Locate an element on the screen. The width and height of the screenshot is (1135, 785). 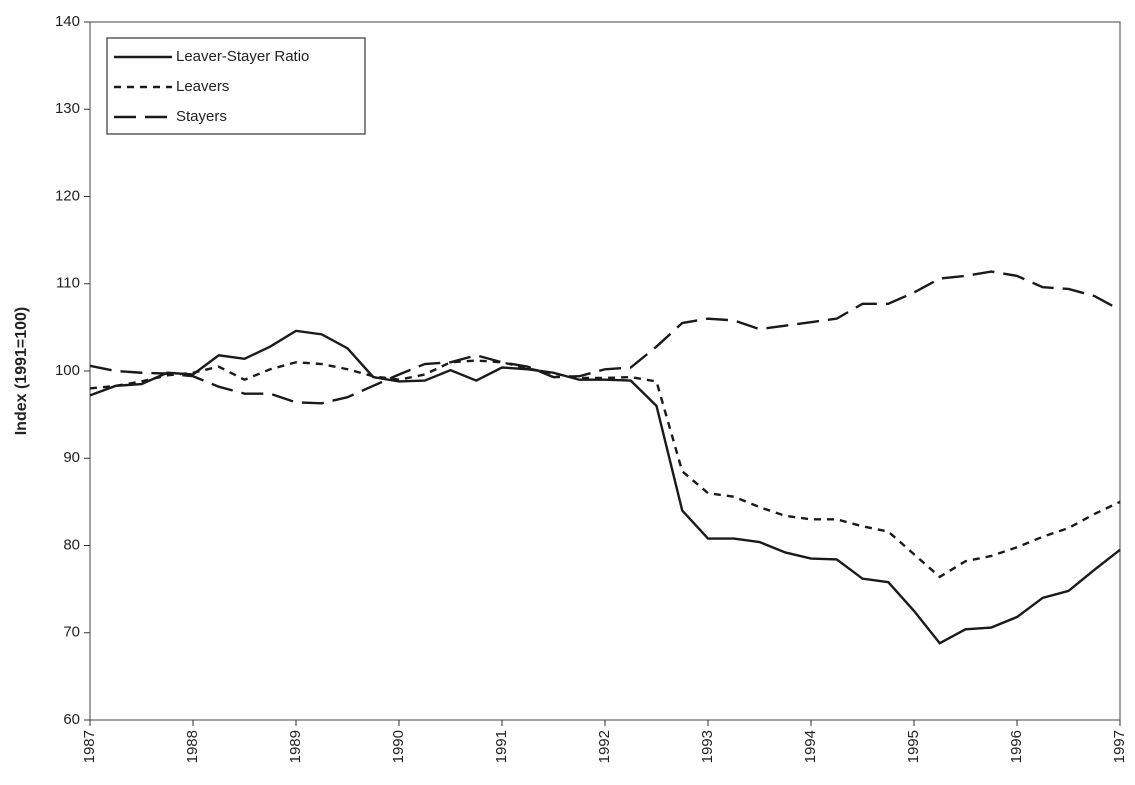
y-tick-label: 100 is located at coordinates (67, 370).